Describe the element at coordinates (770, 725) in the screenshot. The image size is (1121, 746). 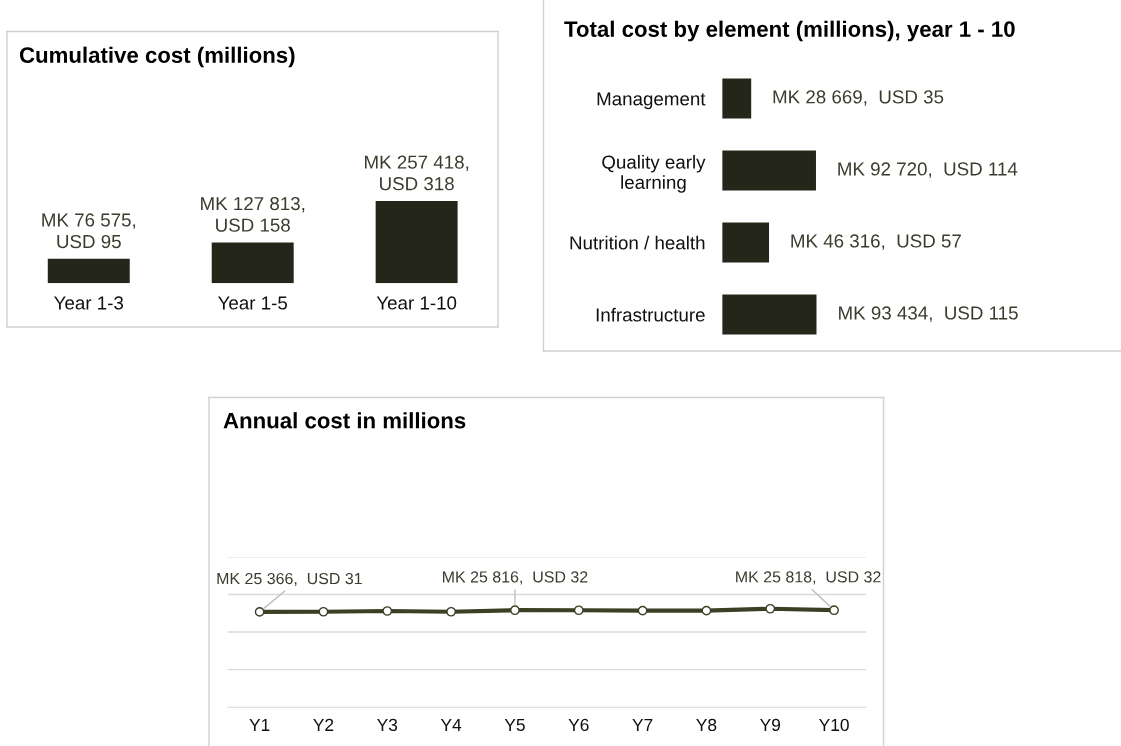
I see `x-tick-label: Y9` at that location.